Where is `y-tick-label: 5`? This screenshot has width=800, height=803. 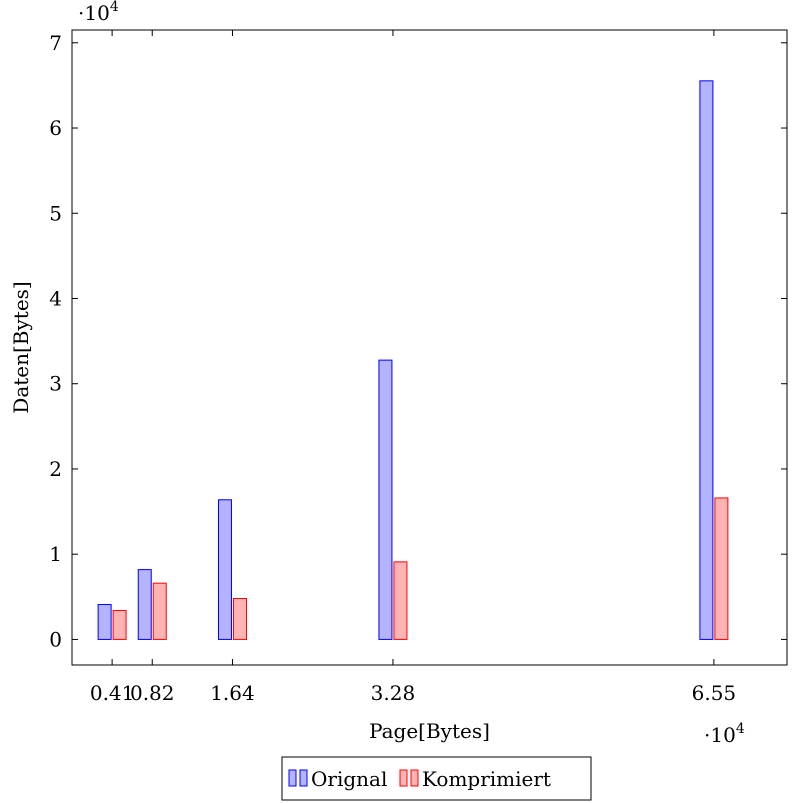
y-tick-label: 5 is located at coordinates (55, 213).